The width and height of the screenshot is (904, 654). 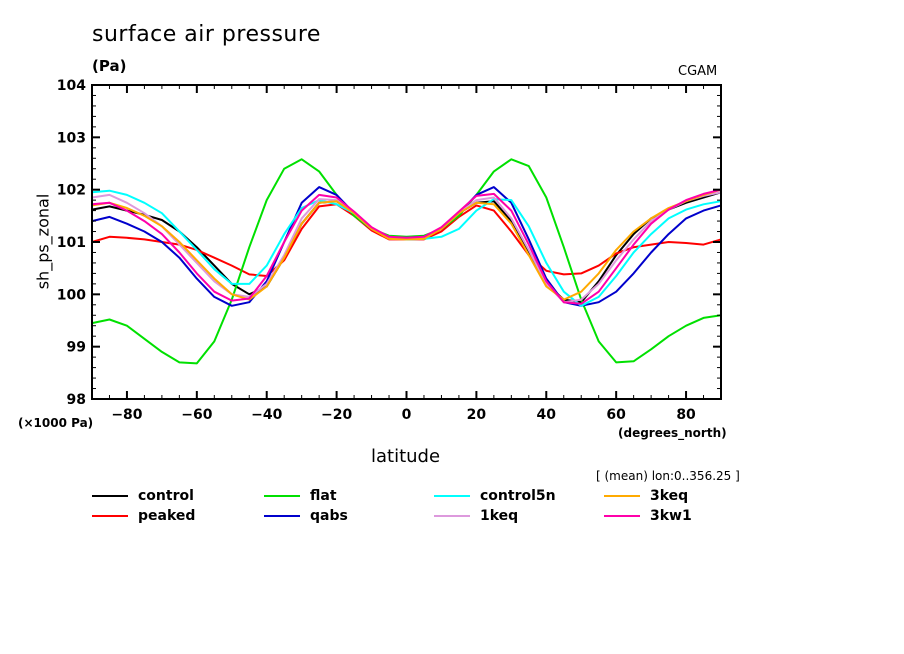 I want to click on y-scale-note: (×1000 Pa), so click(x=56, y=423).